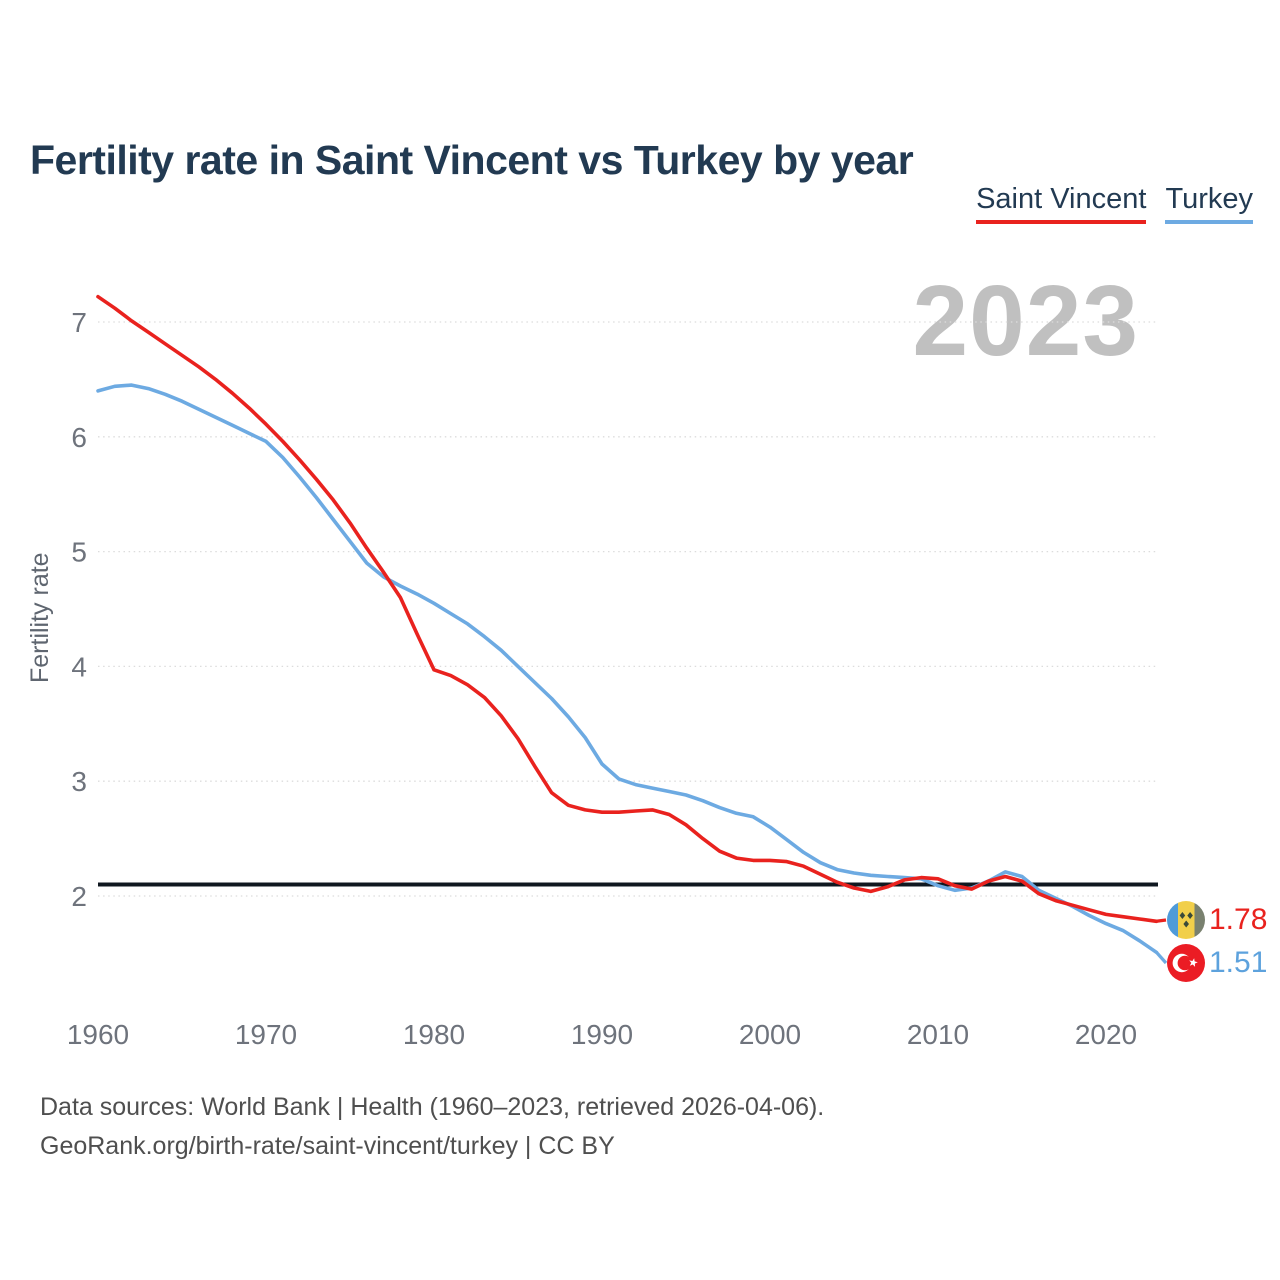 The width and height of the screenshot is (1280, 1280). What do you see at coordinates (602, 1034) in the screenshot?
I see `x-tick-label: 1990` at bounding box center [602, 1034].